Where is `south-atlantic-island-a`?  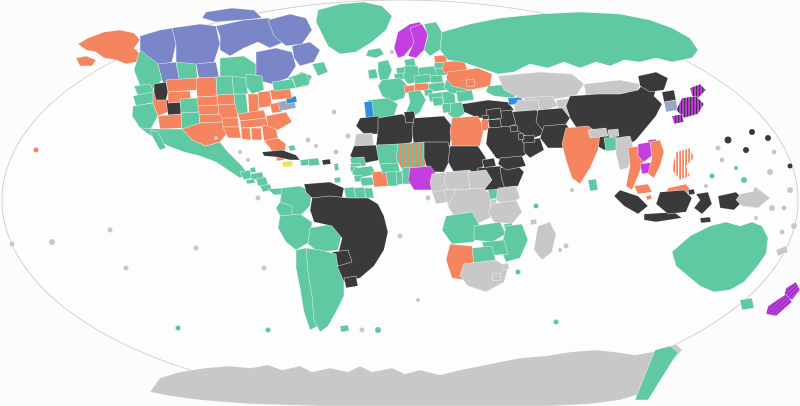 south-atlantic-island-a is located at coordinates (418, 300).